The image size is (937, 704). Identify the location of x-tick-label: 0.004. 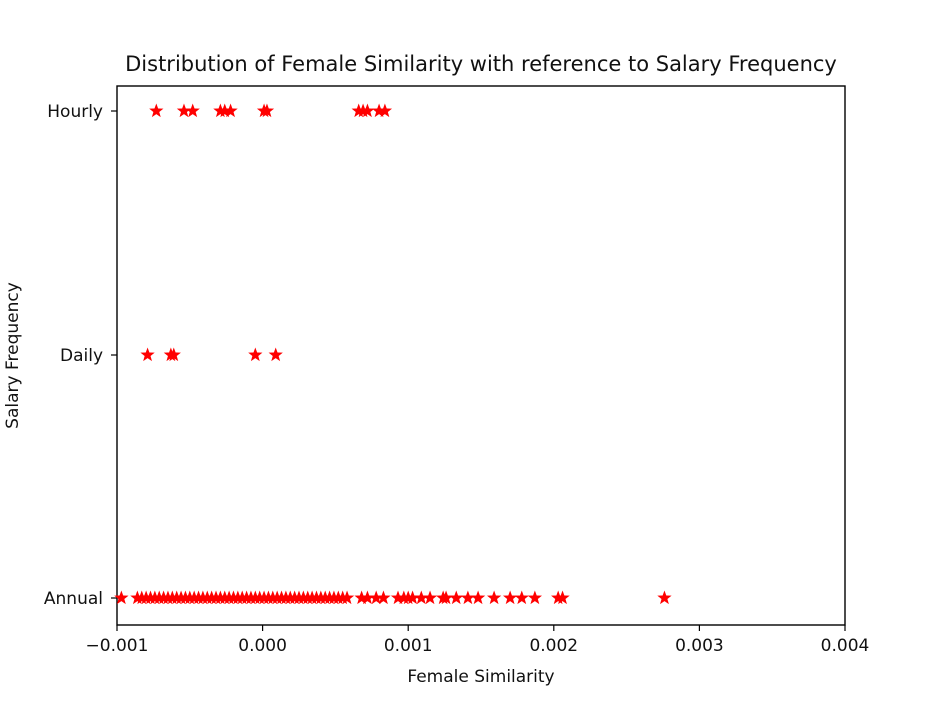
(845, 646).